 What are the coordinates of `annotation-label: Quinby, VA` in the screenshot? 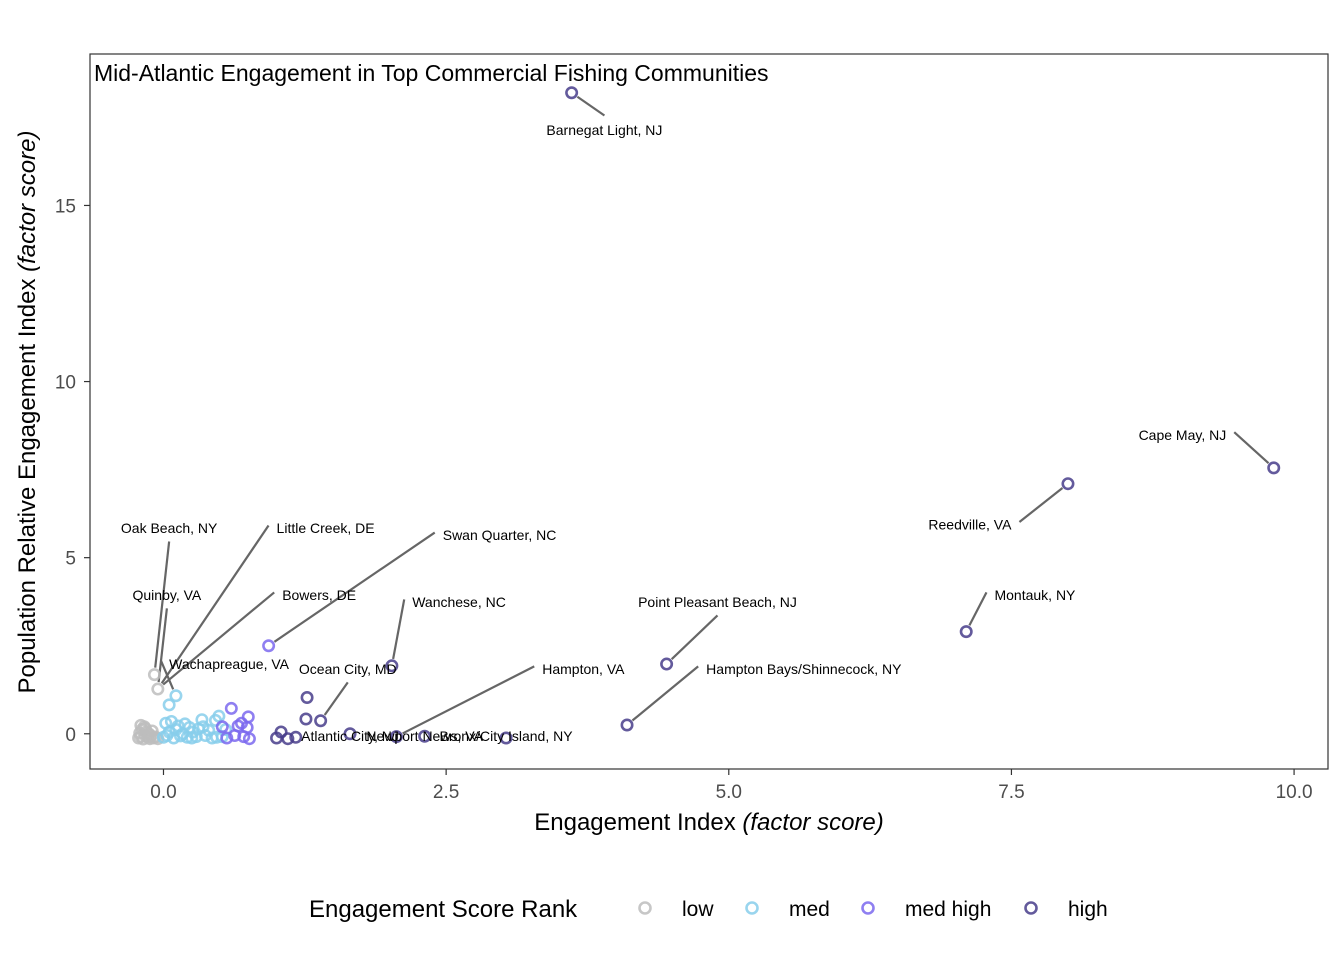 It's located at (167, 595).